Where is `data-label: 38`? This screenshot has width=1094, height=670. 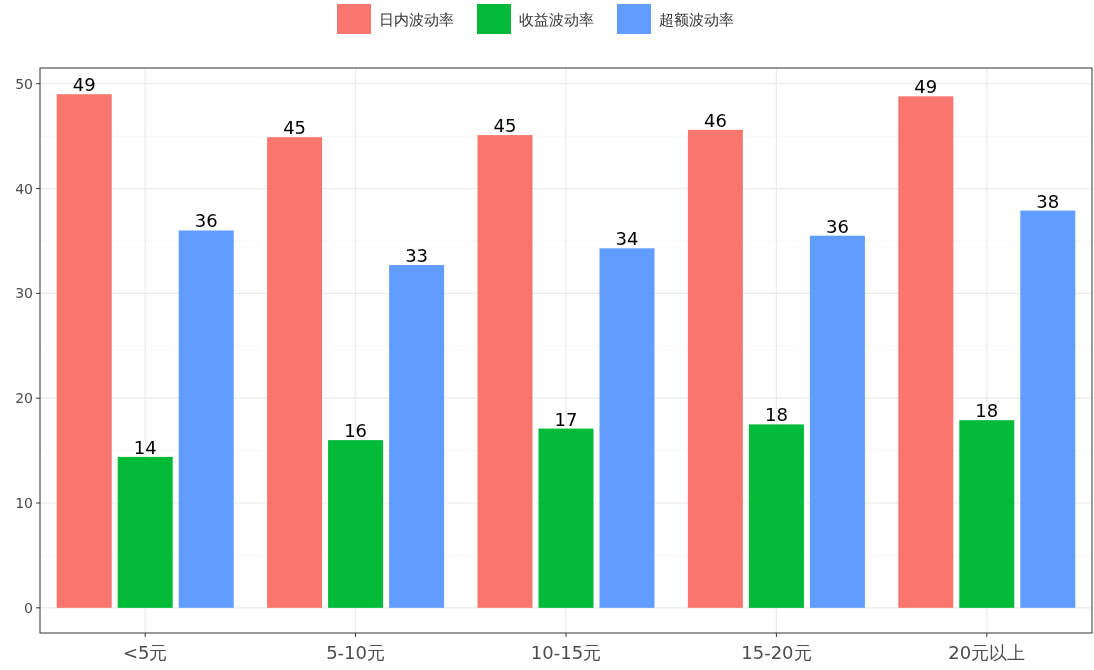
data-label: 38 is located at coordinates (1048, 201).